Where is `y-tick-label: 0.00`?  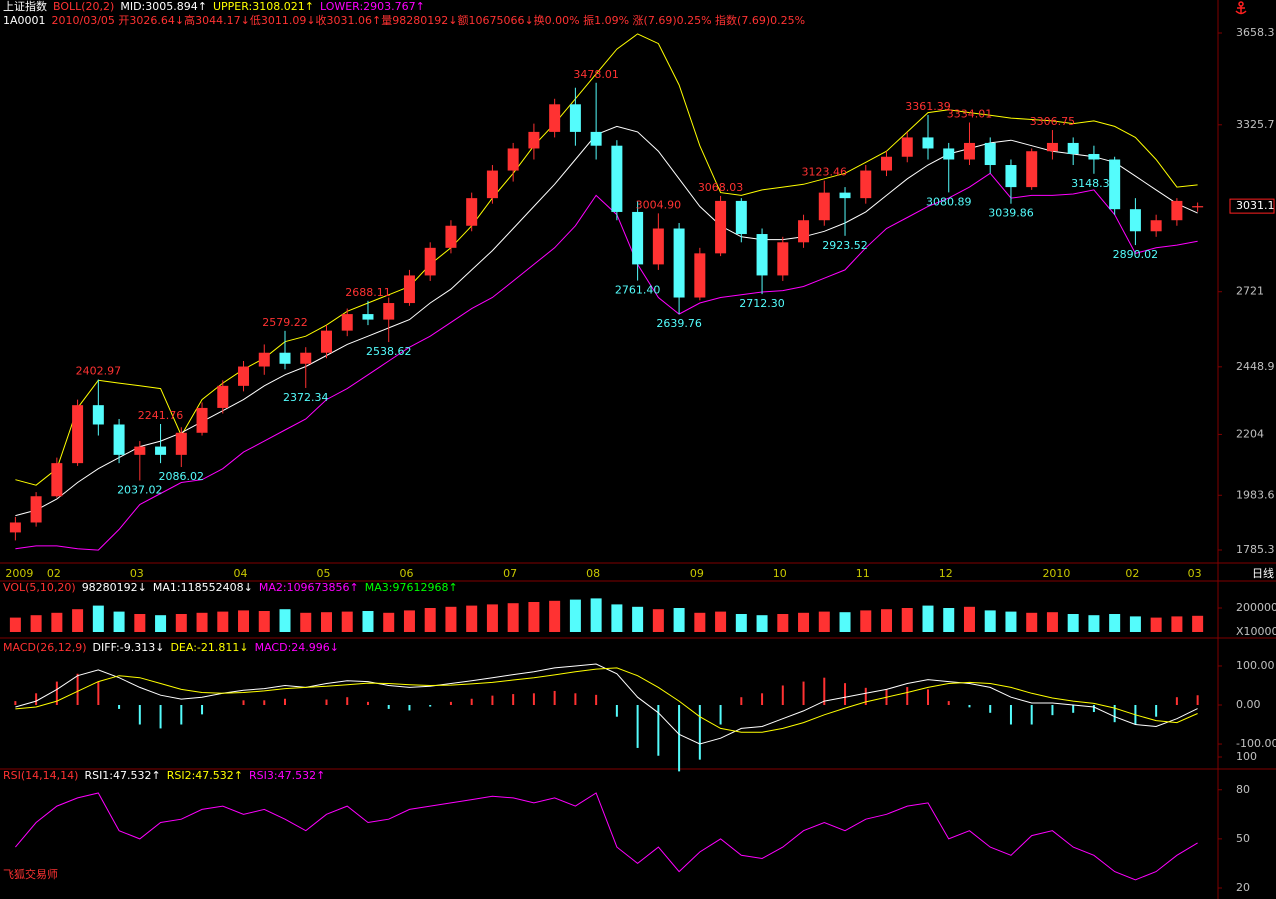 y-tick-label: 0.00 is located at coordinates (1248, 704).